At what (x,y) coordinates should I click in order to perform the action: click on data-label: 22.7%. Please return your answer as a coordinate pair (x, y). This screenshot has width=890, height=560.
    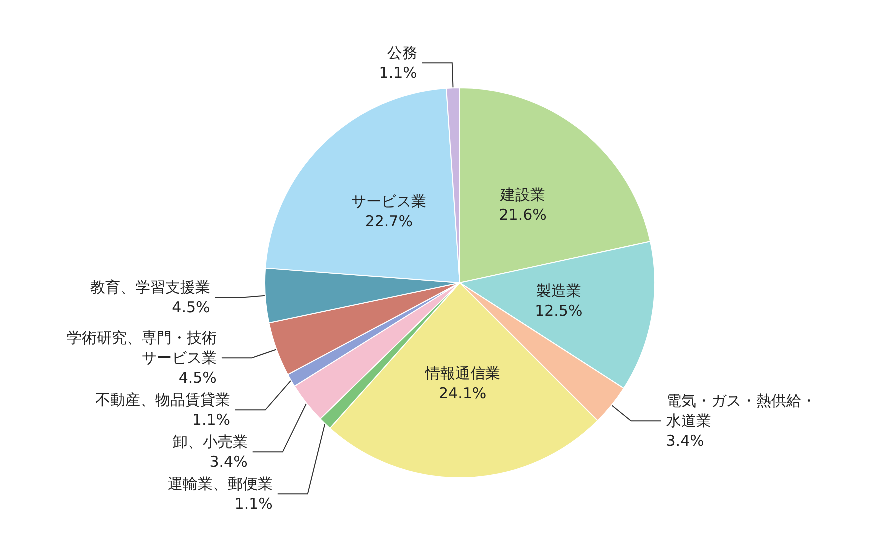
    Looking at the image, I should click on (389, 221).